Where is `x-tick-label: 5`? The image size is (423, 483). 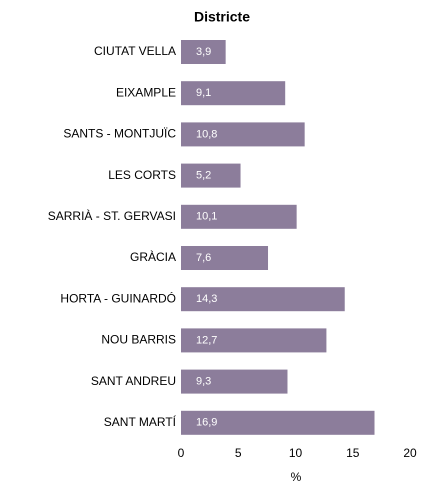 x-tick-label: 5 is located at coordinates (238, 453).